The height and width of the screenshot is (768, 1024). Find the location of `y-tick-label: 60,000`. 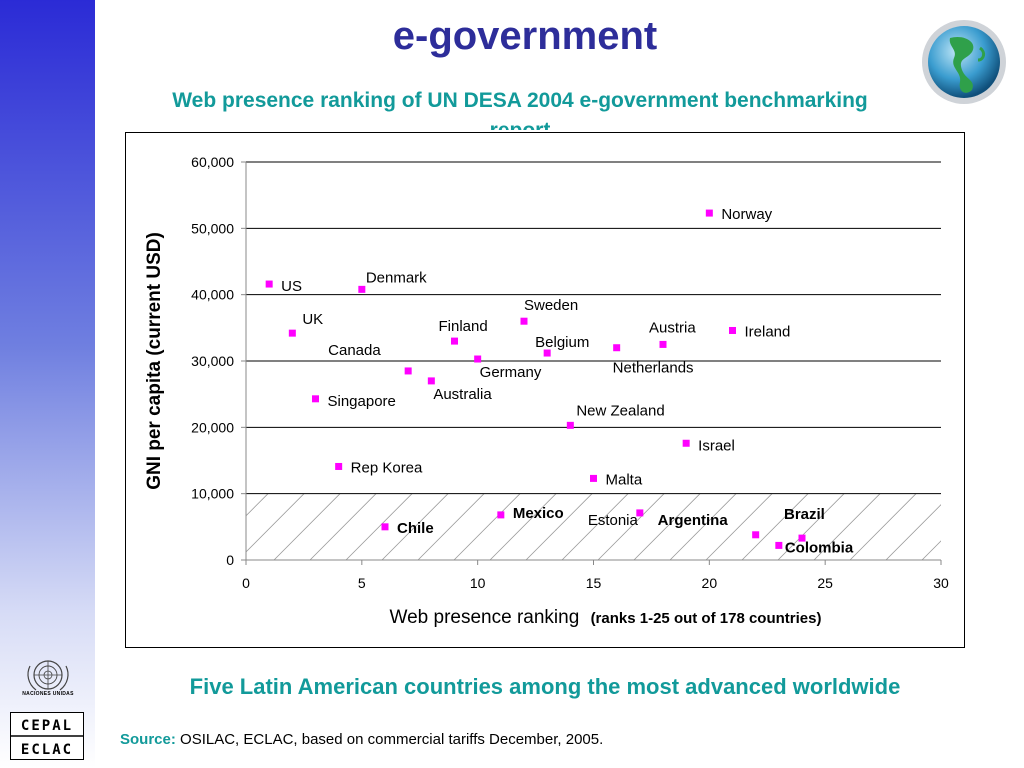

y-tick-label: 60,000 is located at coordinates (212, 162).